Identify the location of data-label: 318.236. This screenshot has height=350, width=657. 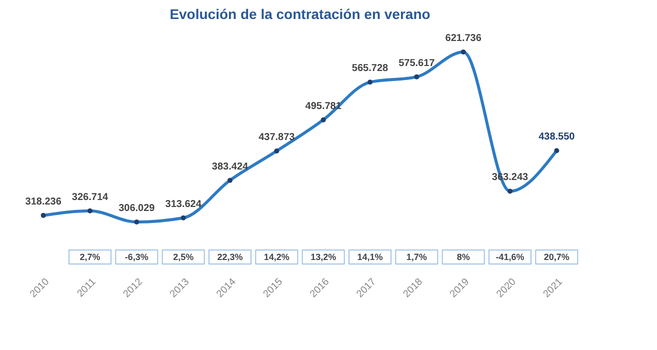
(43, 202).